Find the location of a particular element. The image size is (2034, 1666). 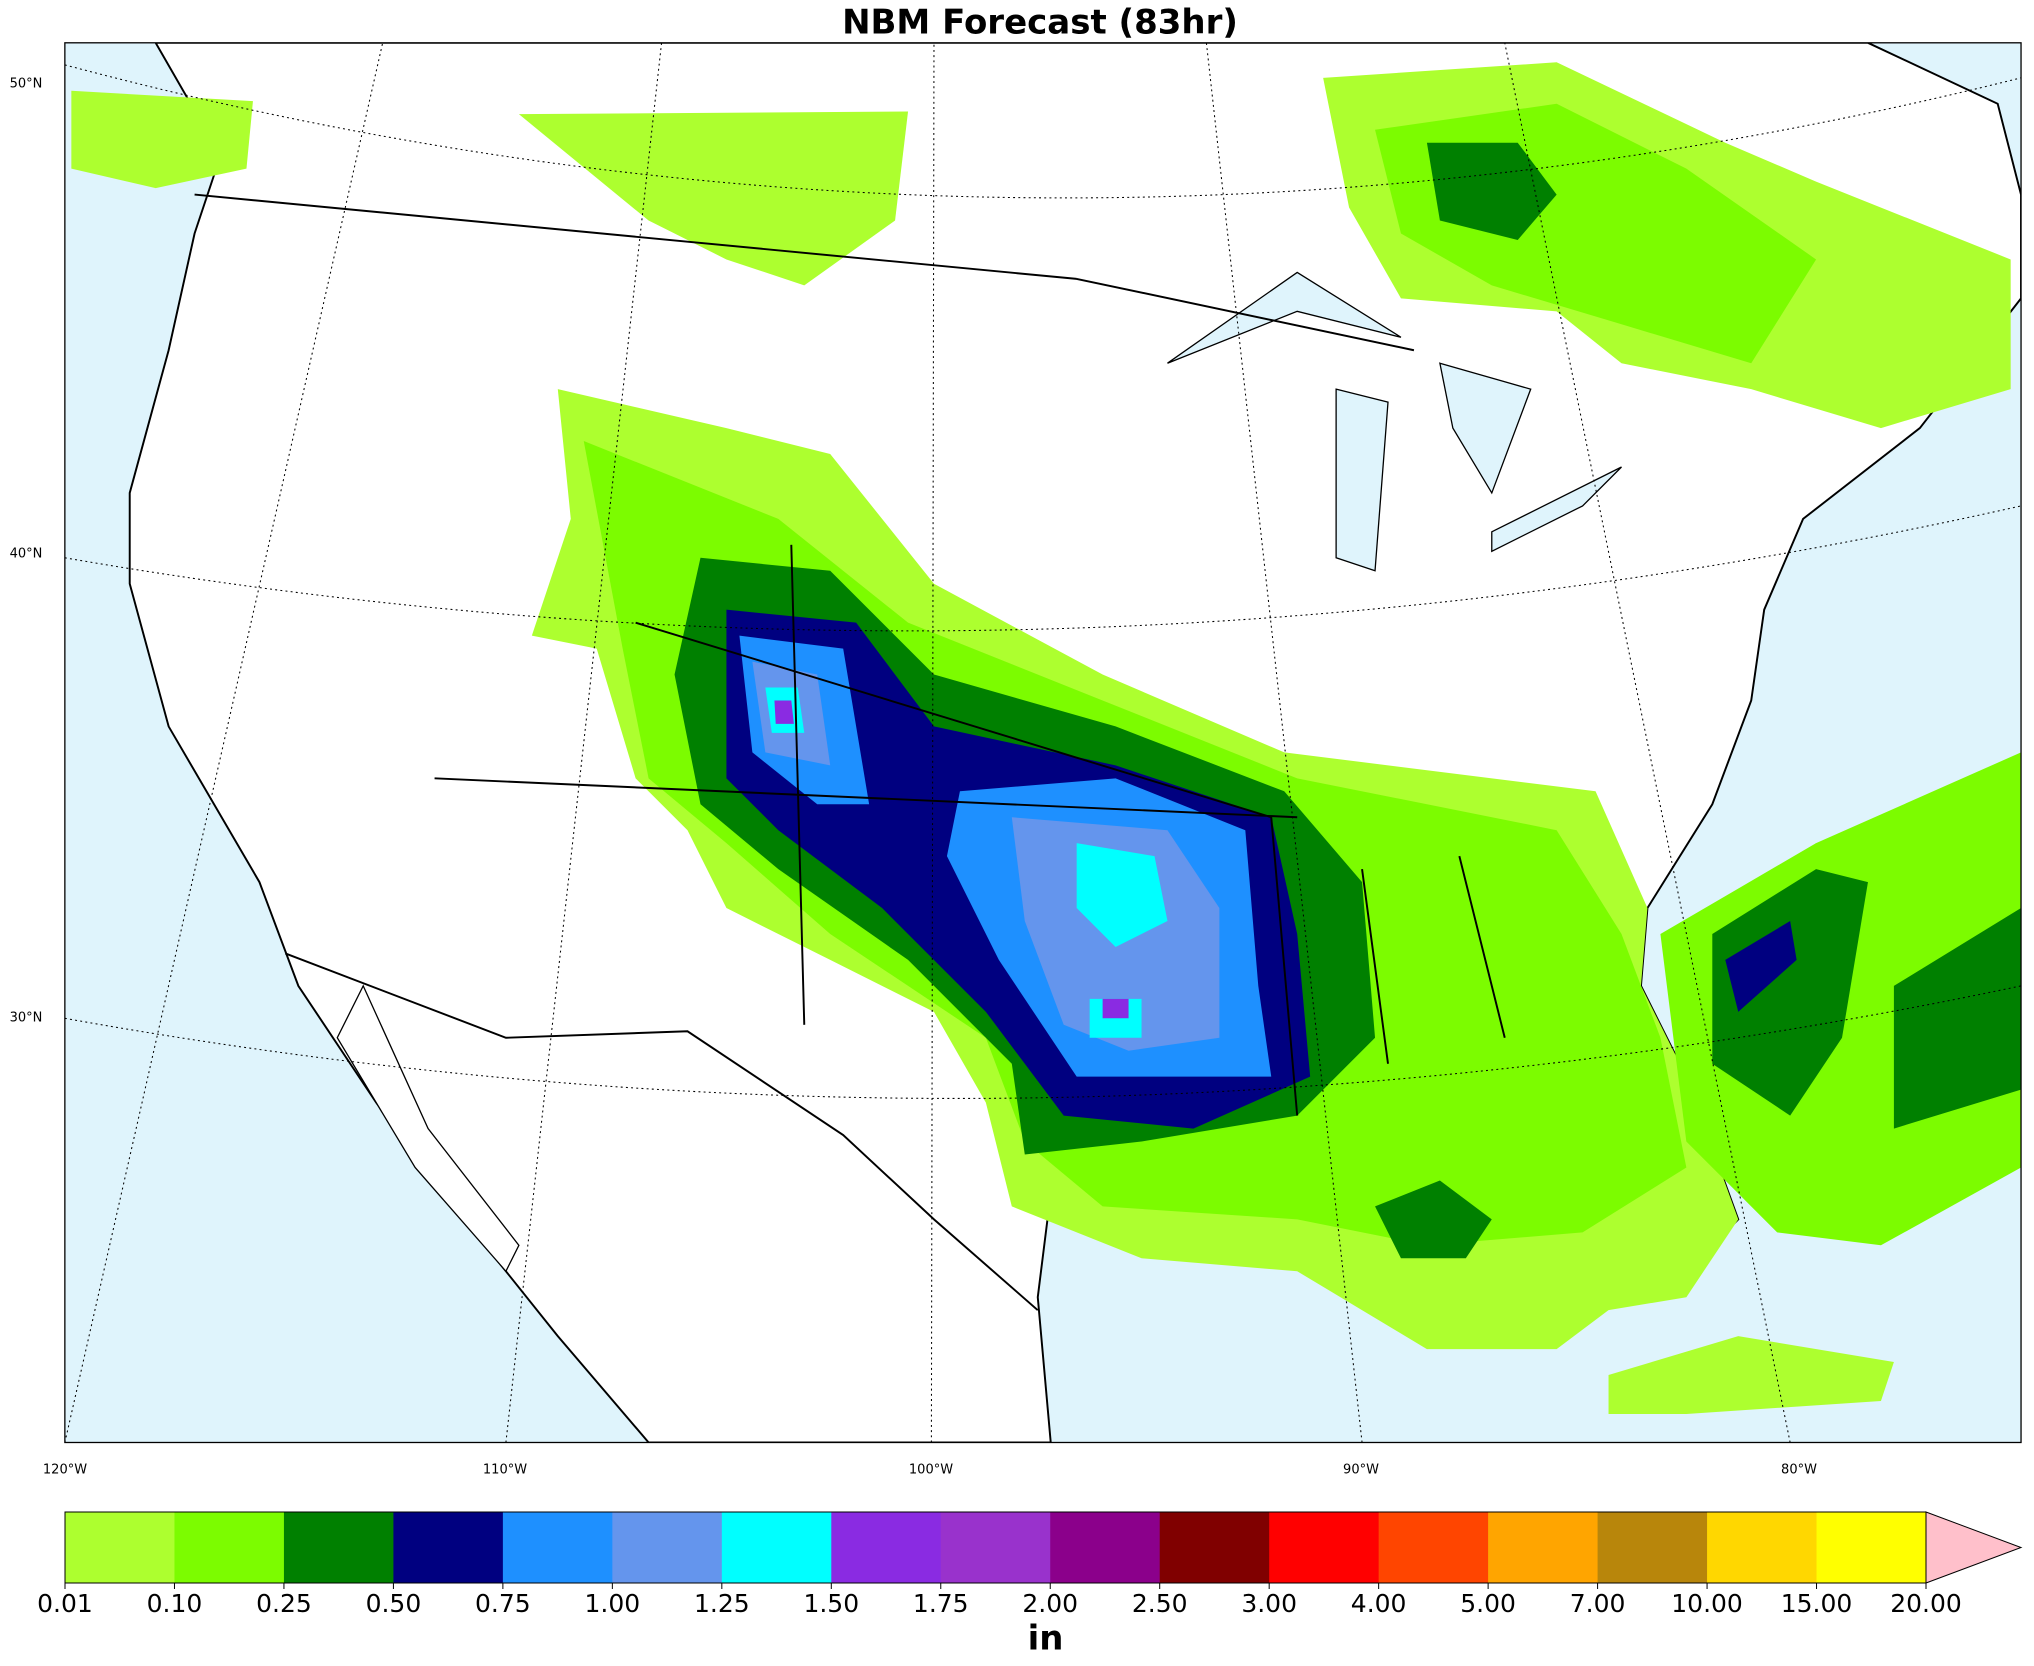

colorbar-tick-label: 5.00 is located at coordinates (1488, 1603).